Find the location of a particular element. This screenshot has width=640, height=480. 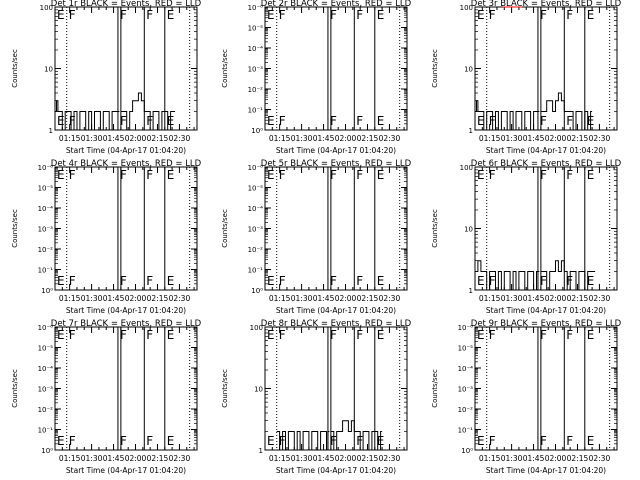

panel-title: Det 9r BLACK = Events, RED = LLD is located at coordinates (546, 324).